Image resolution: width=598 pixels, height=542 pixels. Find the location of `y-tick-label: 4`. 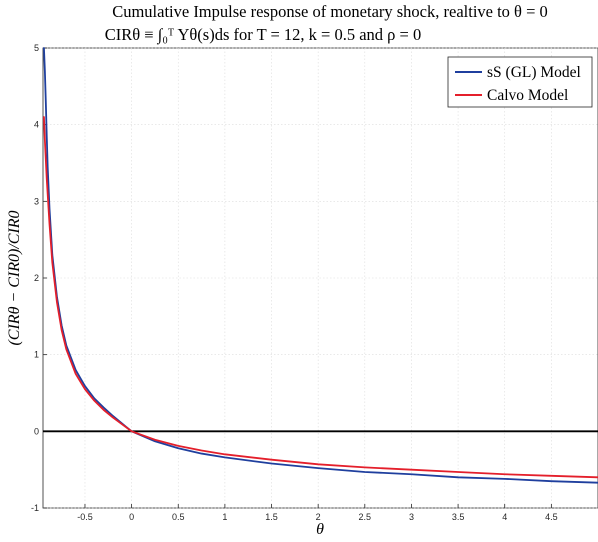

y-tick-label: 4 is located at coordinates (36, 125).